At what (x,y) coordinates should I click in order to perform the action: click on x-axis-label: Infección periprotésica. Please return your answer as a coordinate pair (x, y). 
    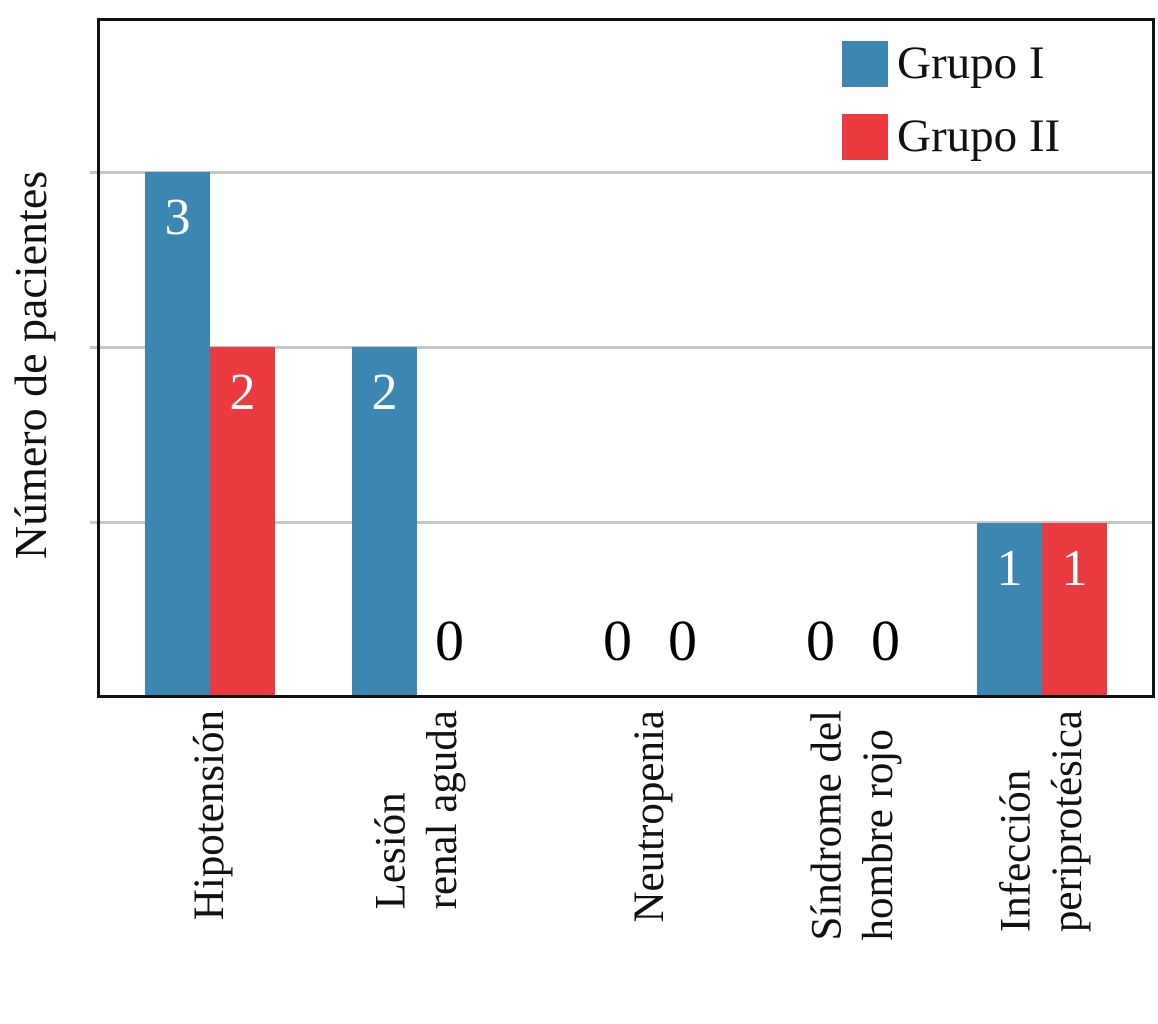
    Looking at the image, I should click on (1041, 821).